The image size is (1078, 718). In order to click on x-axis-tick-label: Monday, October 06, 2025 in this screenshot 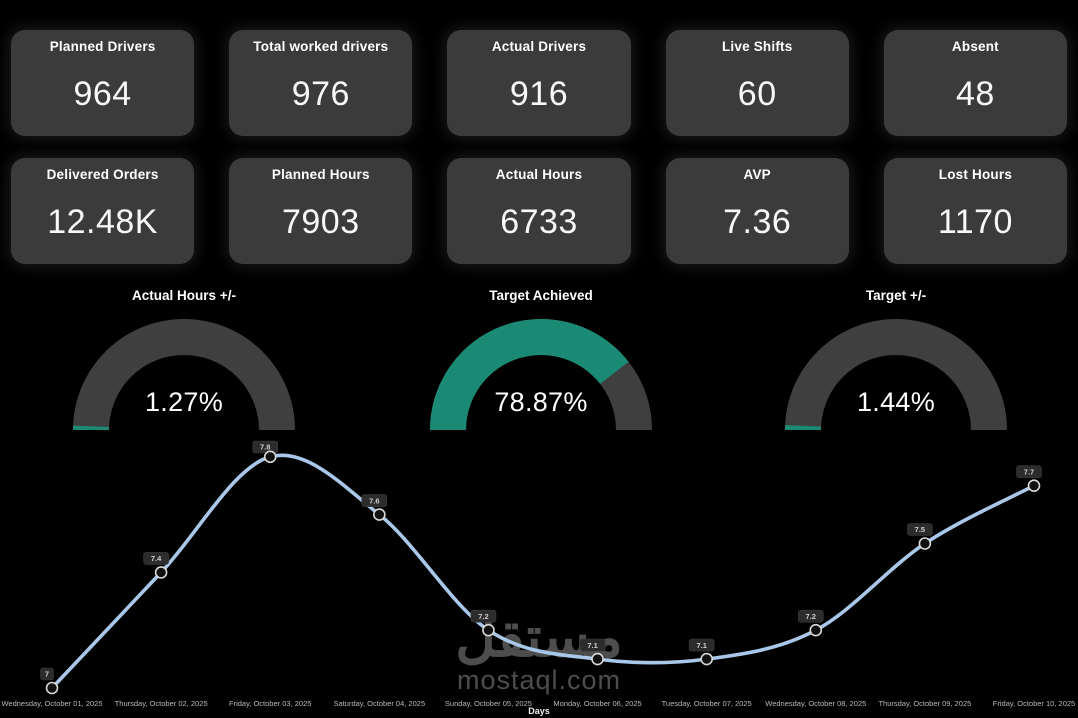, I will do `click(597, 703)`.